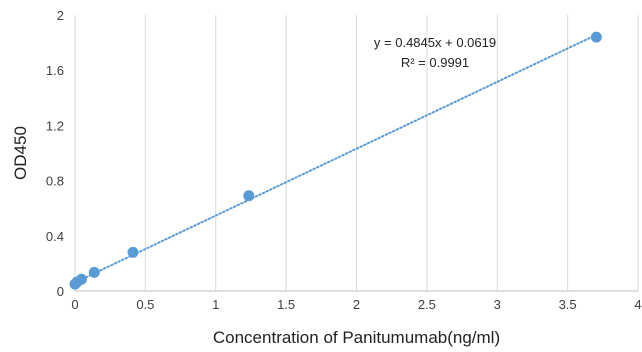  What do you see at coordinates (637, 304) in the screenshot?
I see `x-tick-label: 4` at bounding box center [637, 304].